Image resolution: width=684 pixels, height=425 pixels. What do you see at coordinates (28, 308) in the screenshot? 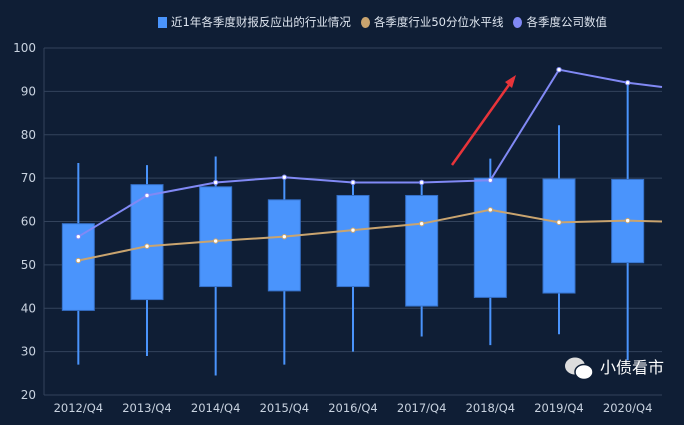
I see `y-tick-label: 40` at bounding box center [28, 308].